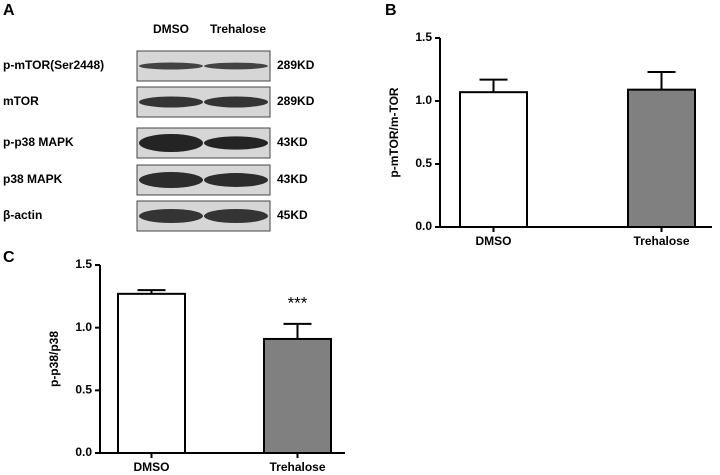 This screenshot has width=720, height=475. I want to click on panel-label: A, so click(9, 10).